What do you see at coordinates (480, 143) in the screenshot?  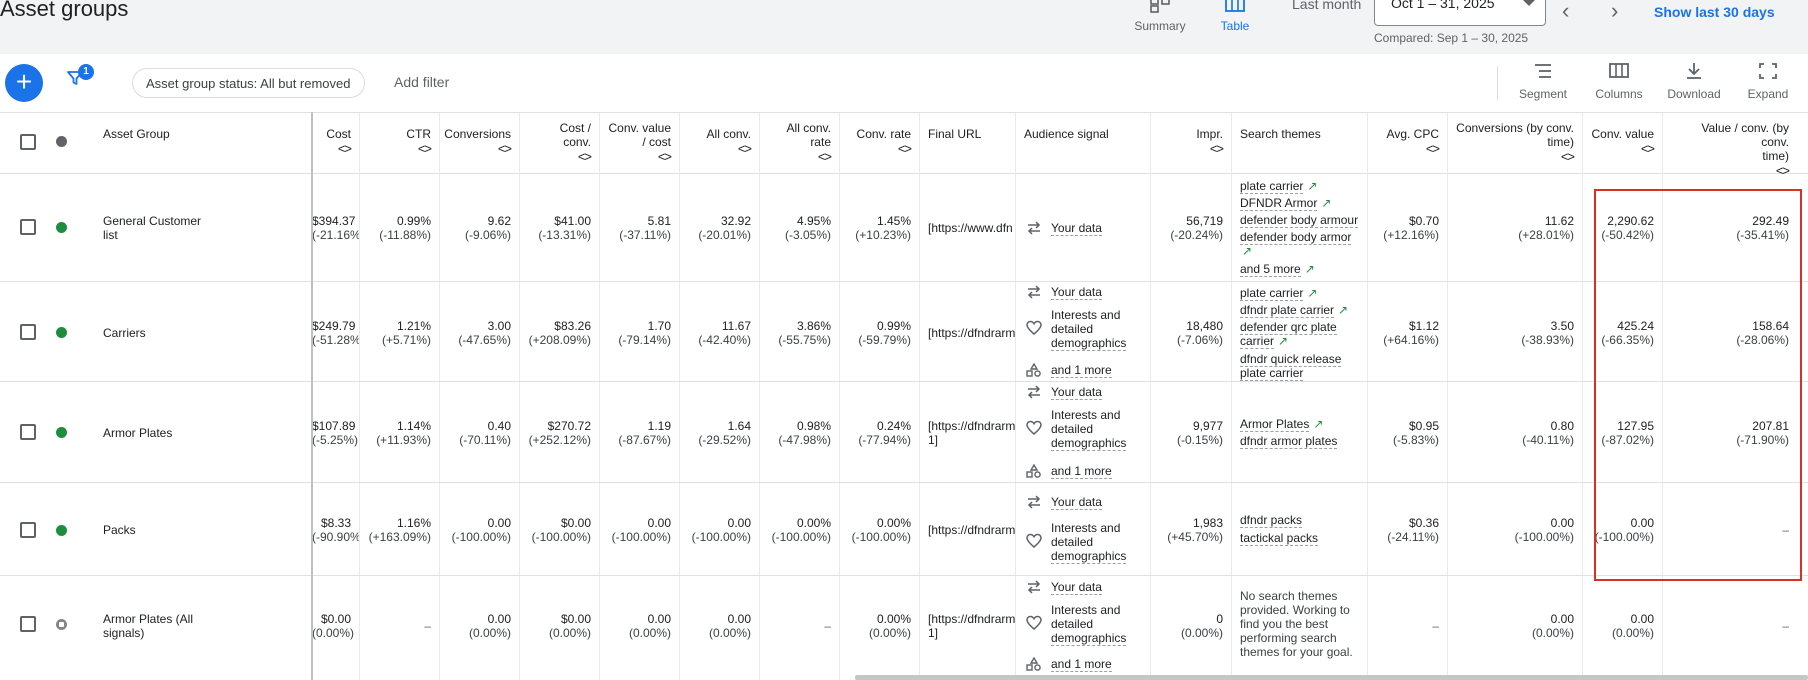 I see `header-conversions: Conversions <>` at bounding box center [480, 143].